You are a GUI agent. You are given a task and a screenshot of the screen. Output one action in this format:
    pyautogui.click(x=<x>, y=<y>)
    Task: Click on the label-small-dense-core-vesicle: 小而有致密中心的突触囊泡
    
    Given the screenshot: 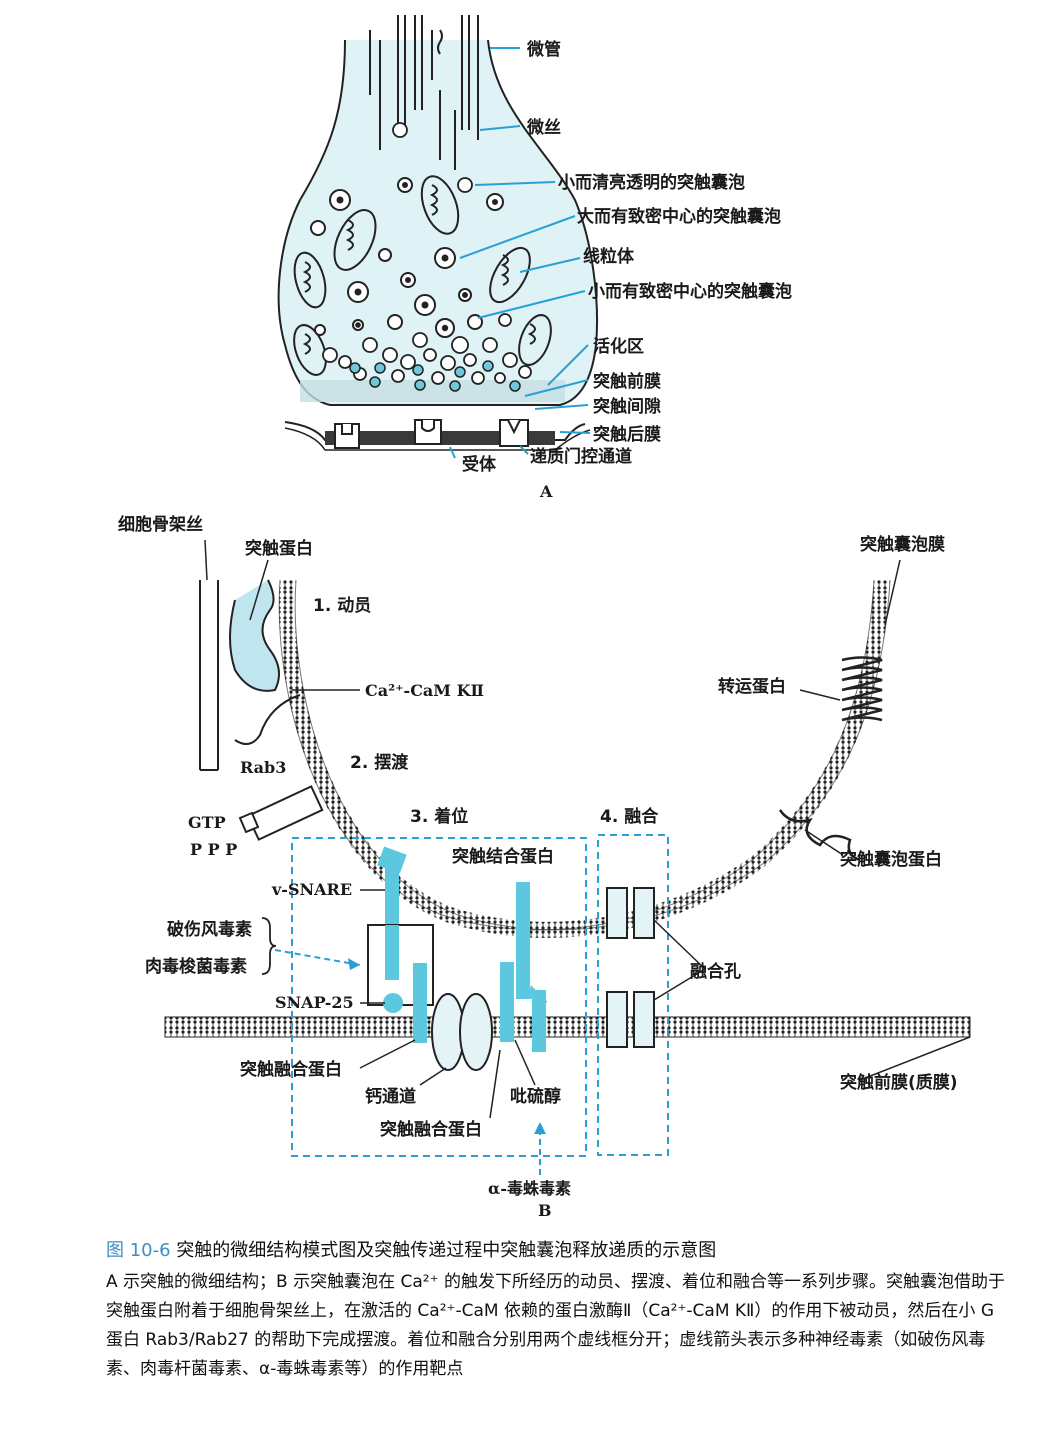 What is the action you would take?
    pyautogui.click(x=690, y=291)
    